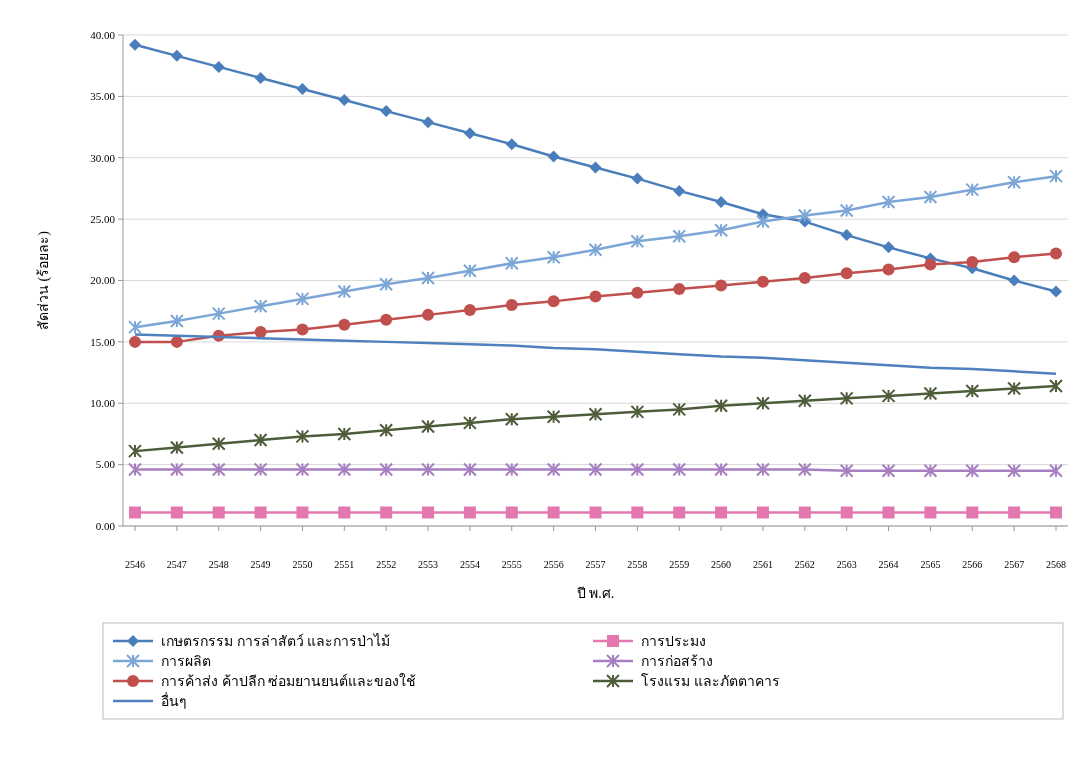  Describe the element at coordinates (103, 403) in the screenshot. I see `y-tick-label: 10.00` at that location.